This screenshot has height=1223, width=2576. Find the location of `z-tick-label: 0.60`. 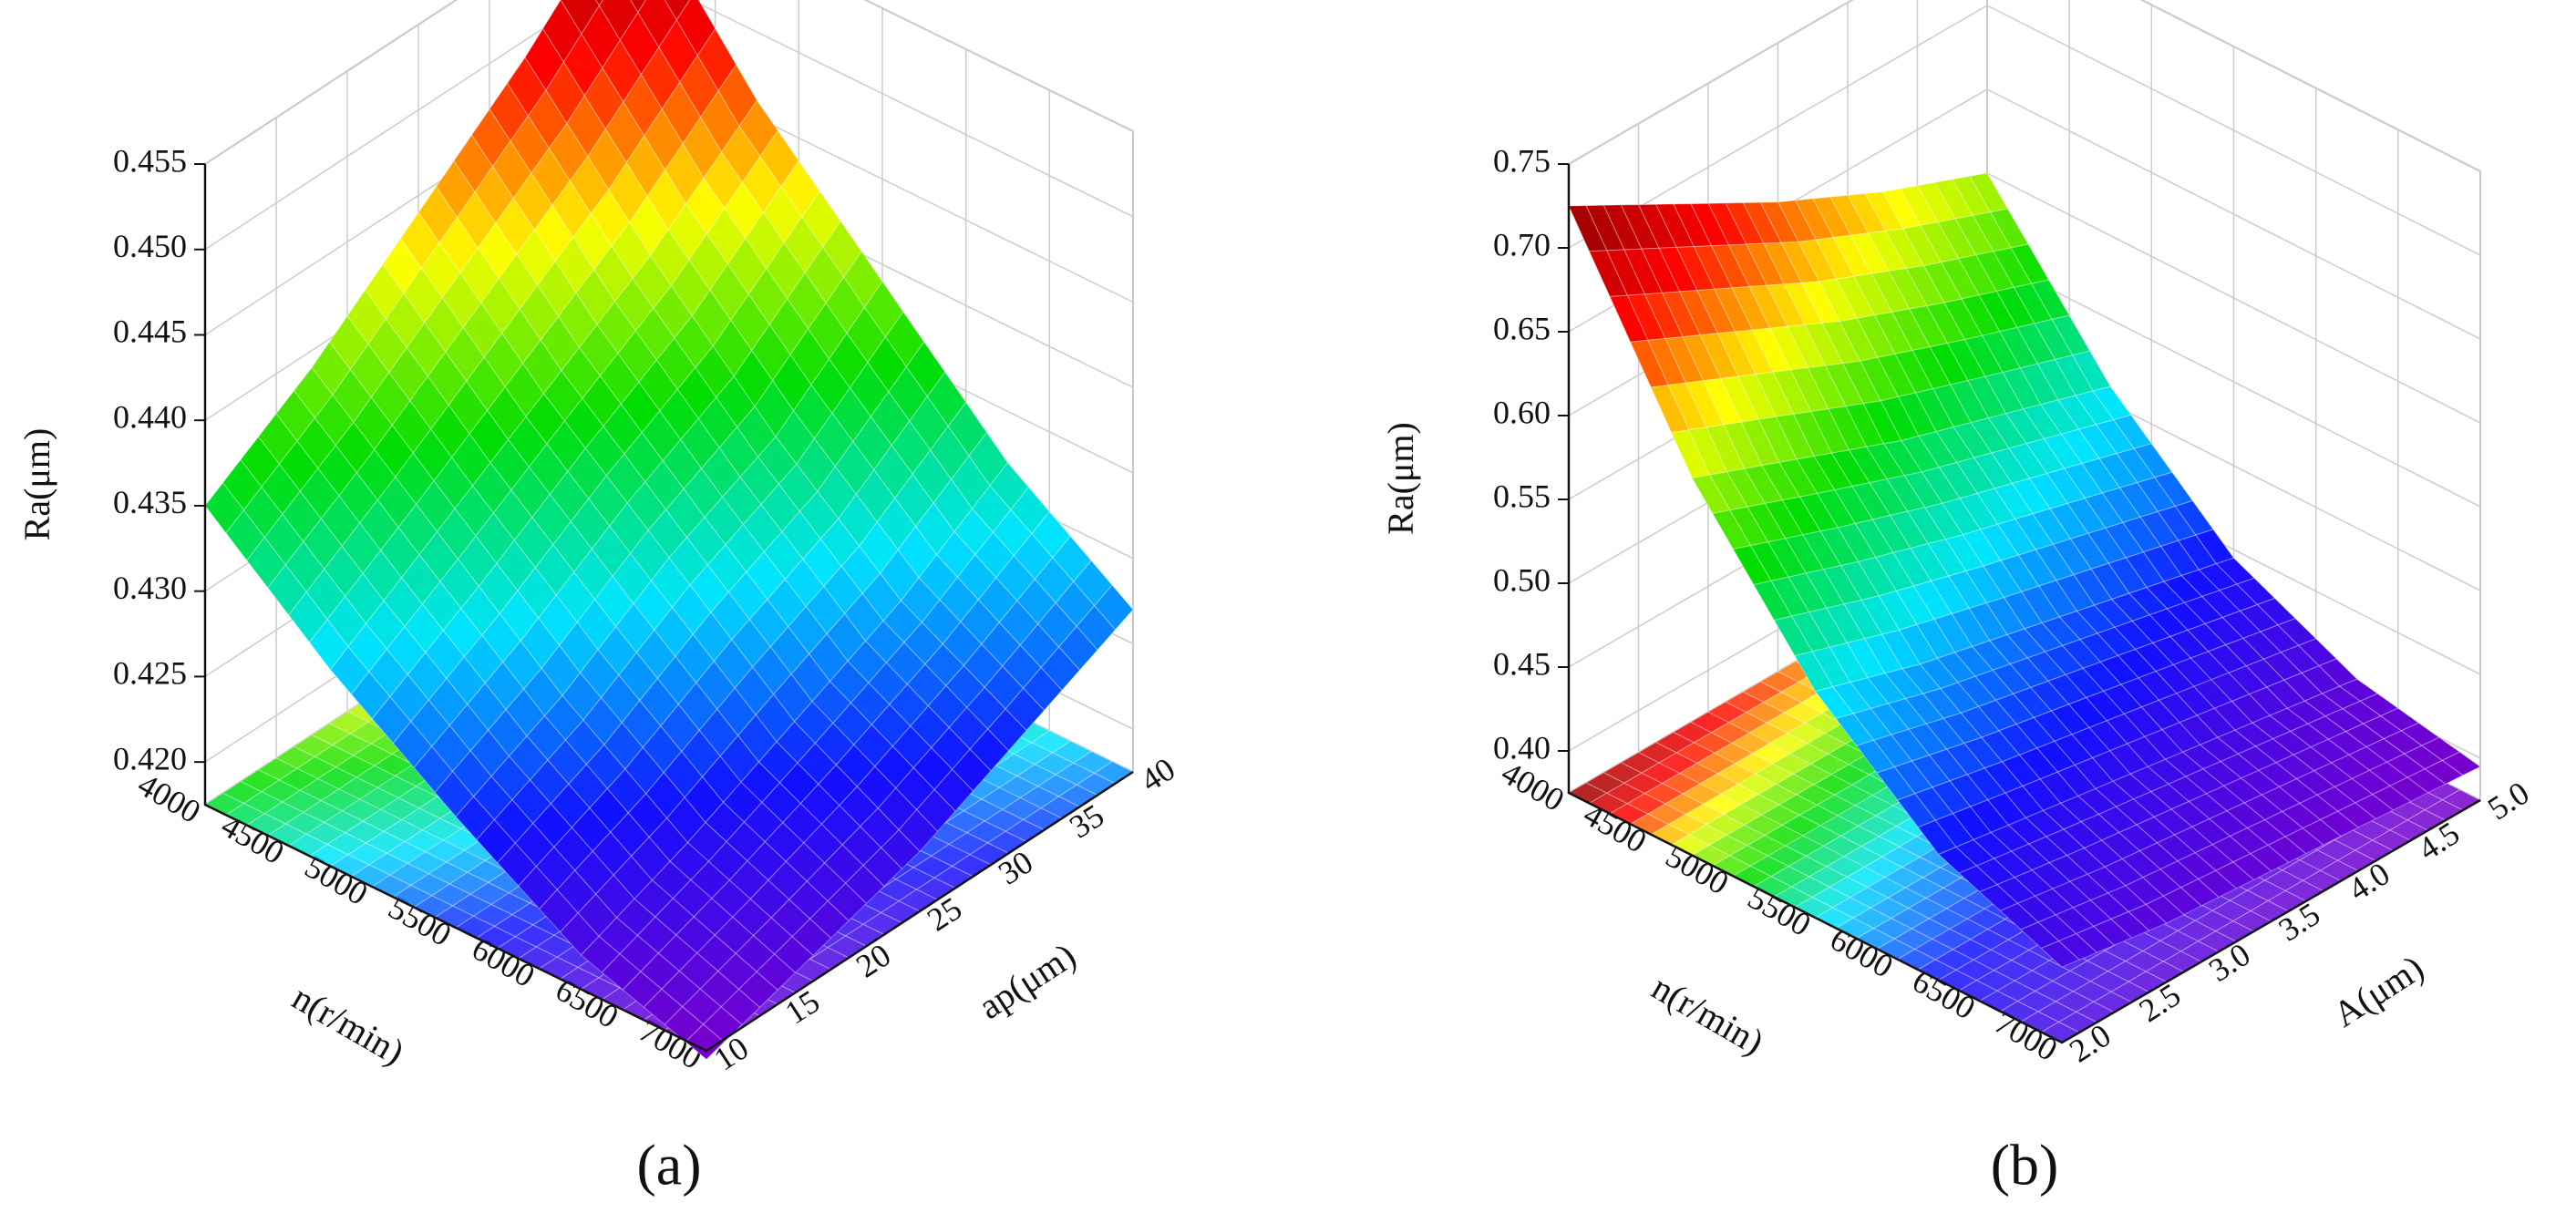

z-tick-label: 0.60 is located at coordinates (1522, 412).